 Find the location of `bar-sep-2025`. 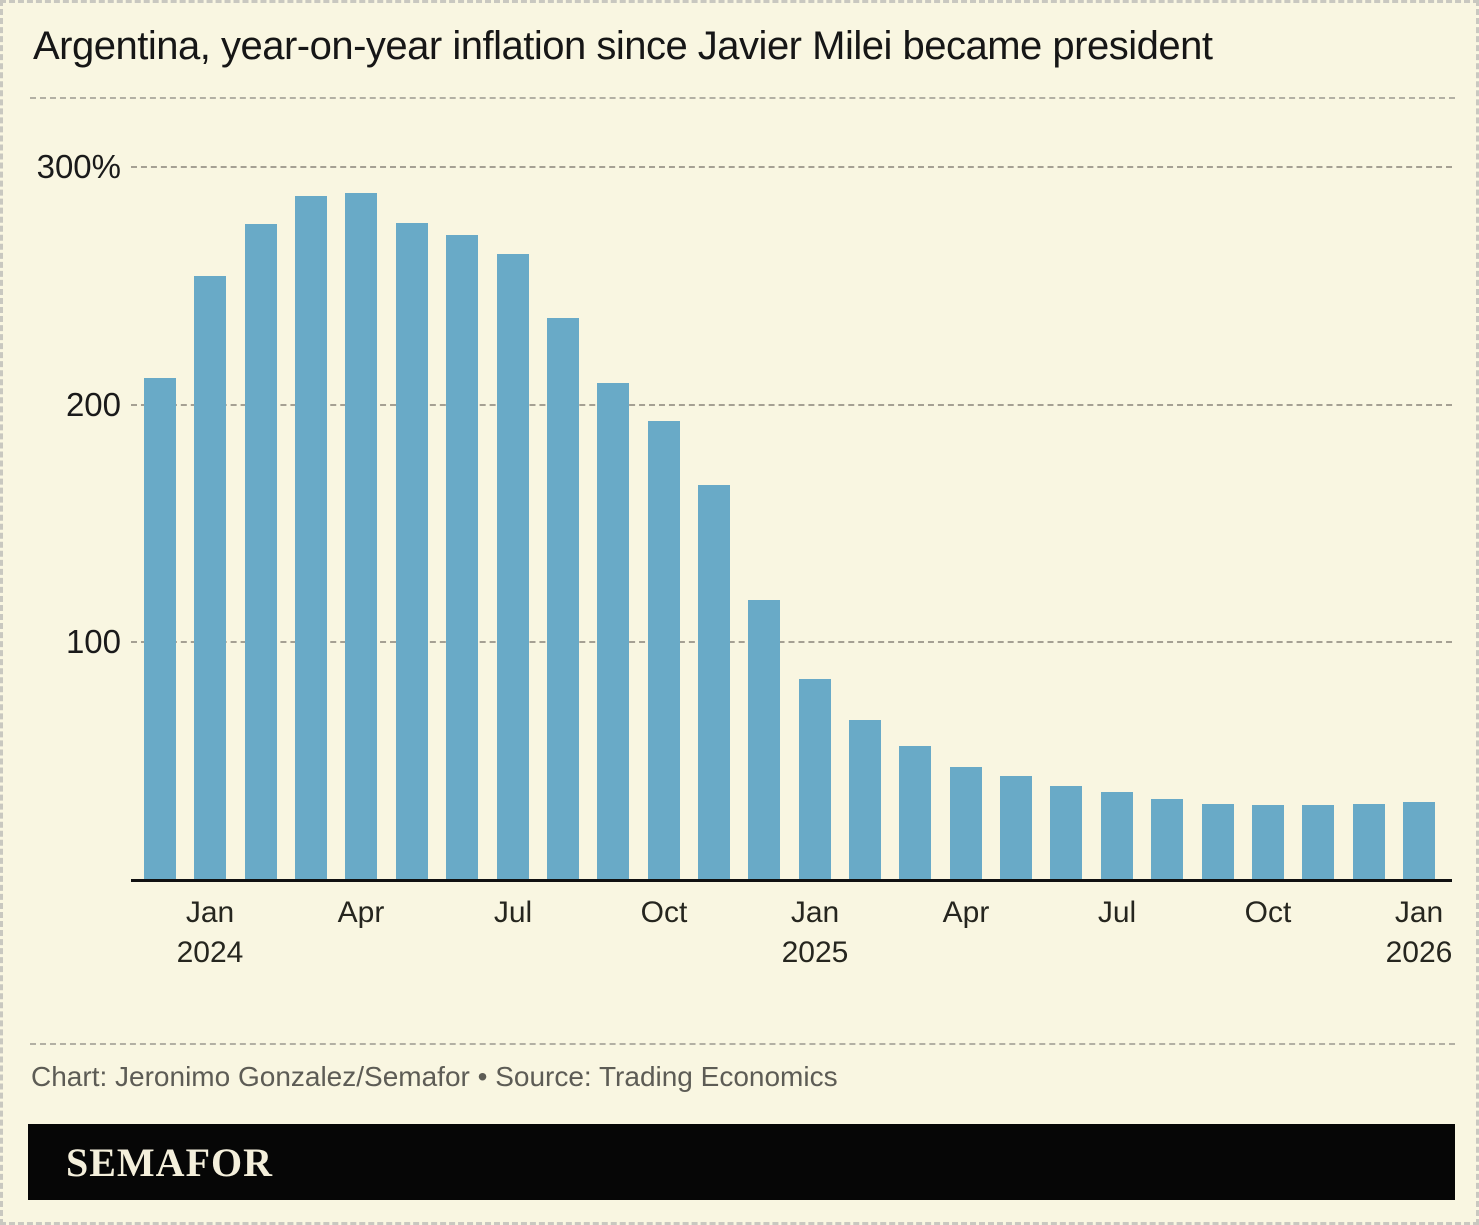

bar-sep-2025 is located at coordinates (1218, 841).